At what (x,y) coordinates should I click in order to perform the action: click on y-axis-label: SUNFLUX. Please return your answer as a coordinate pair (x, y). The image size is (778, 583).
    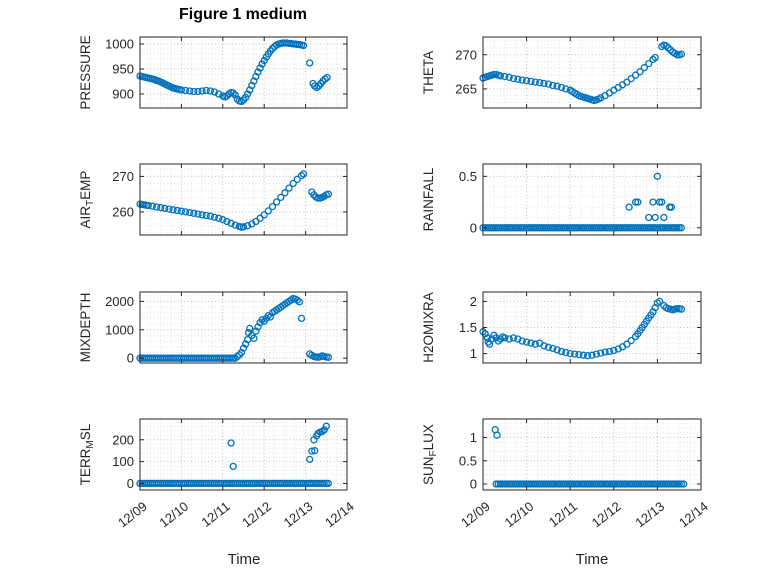
    Looking at the image, I should click on (430, 454).